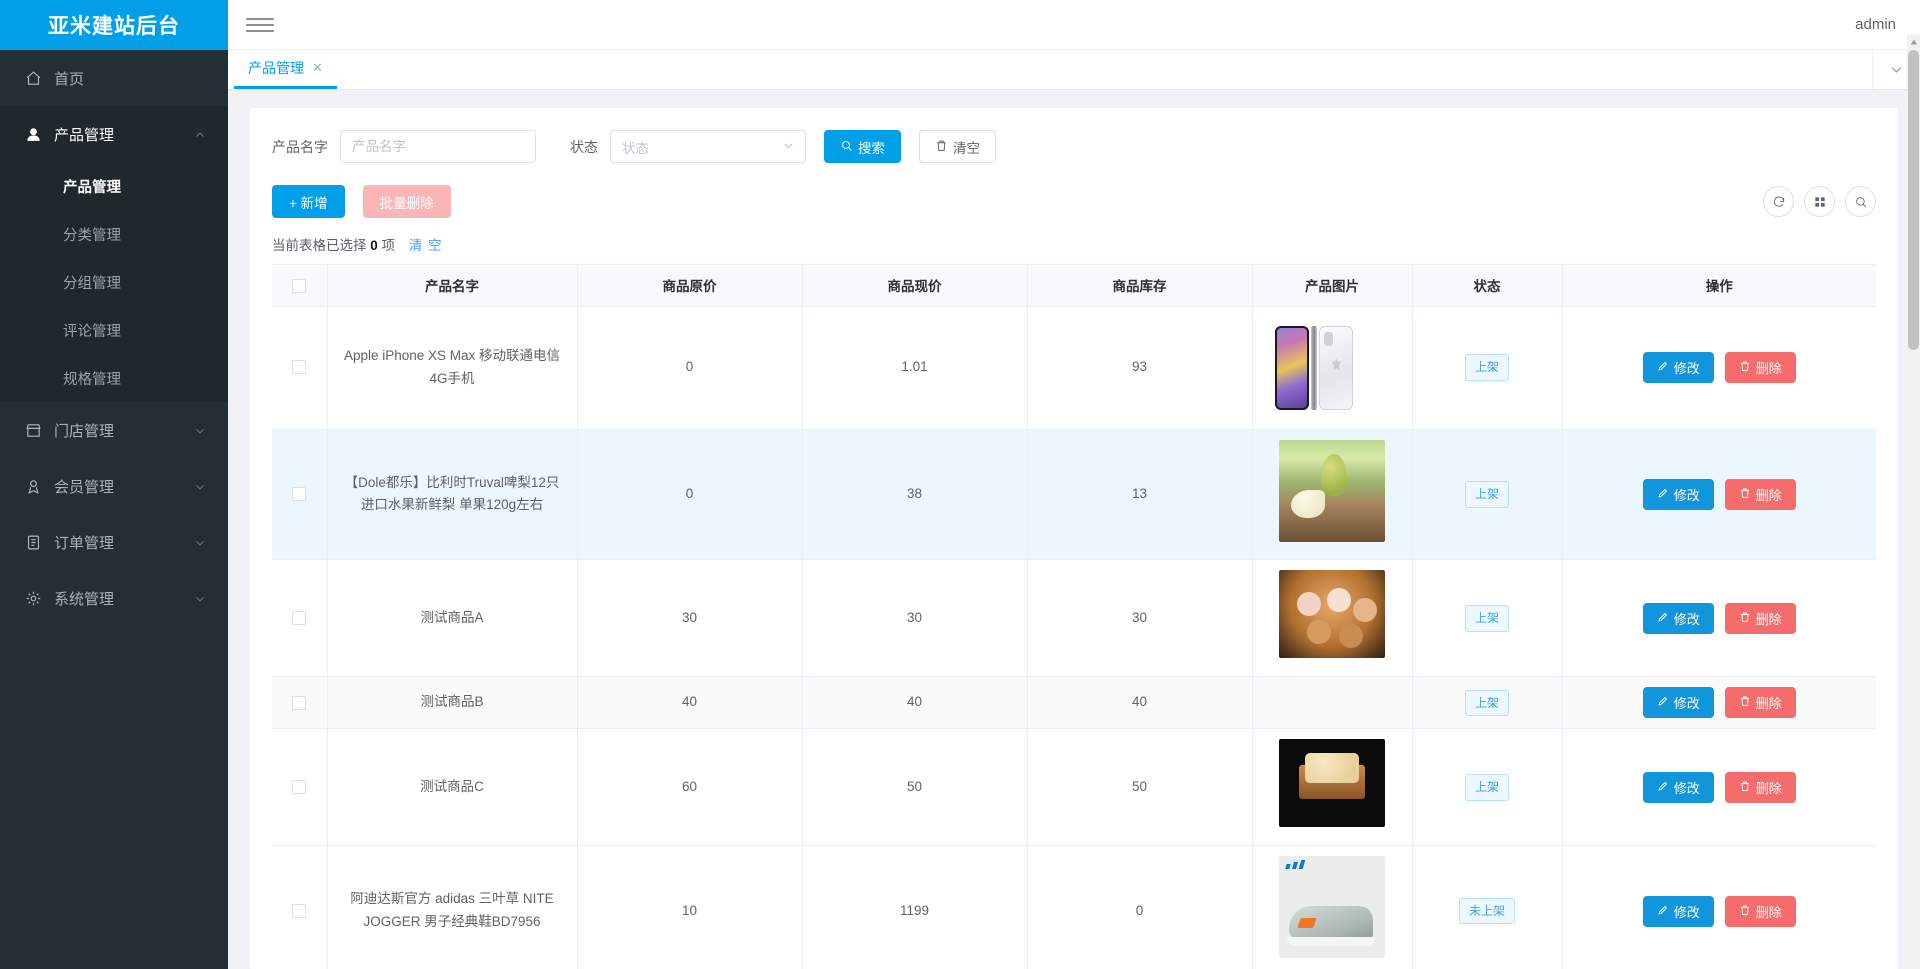 The height and width of the screenshot is (969, 1920). What do you see at coordinates (1074, 703) in the screenshot?
I see `table-row: 测试商品B 40 40 40 上架` at bounding box center [1074, 703].